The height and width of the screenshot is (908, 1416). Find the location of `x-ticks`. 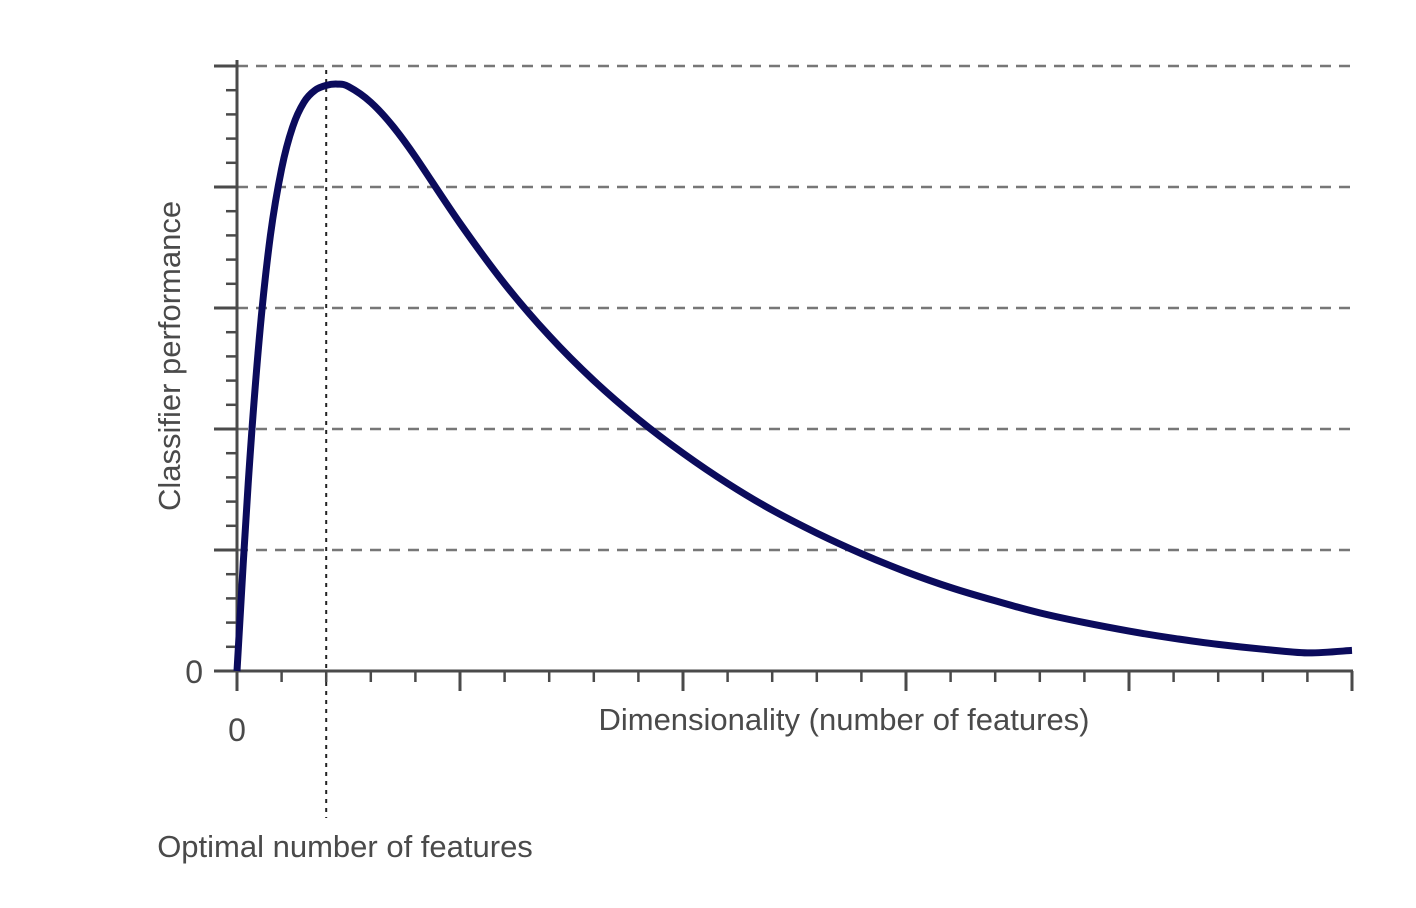

x-ticks is located at coordinates (794, 681).